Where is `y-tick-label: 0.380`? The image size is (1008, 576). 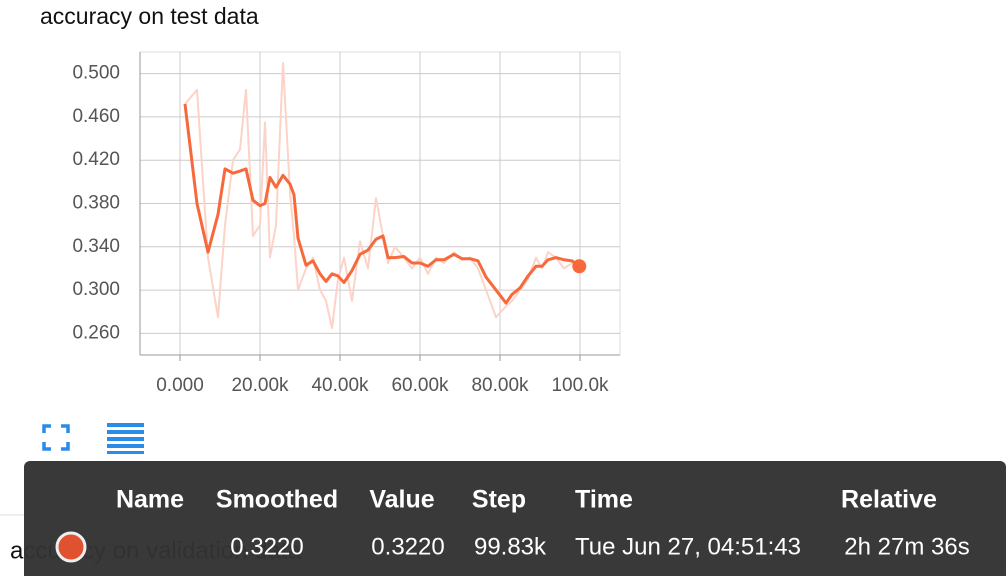
y-tick-label: 0.380 is located at coordinates (96, 203).